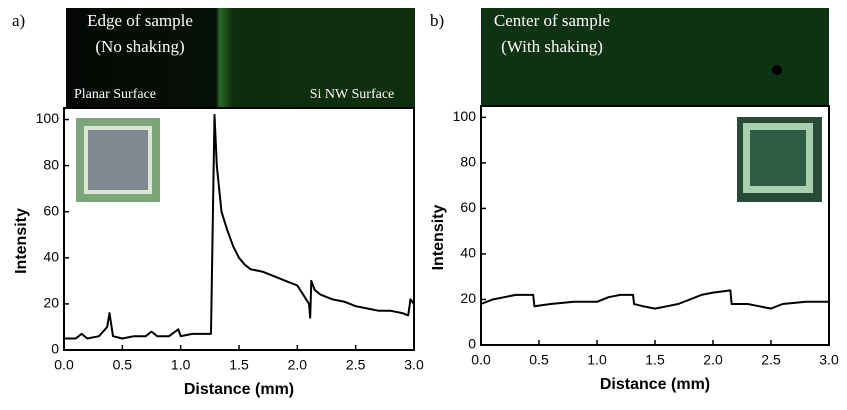 Image resolution: width=847 pixels, height=410 pixels. Describe the element at coordinates (552, 20) in the screenshot. I see `annotation: Center of sample` at that location.